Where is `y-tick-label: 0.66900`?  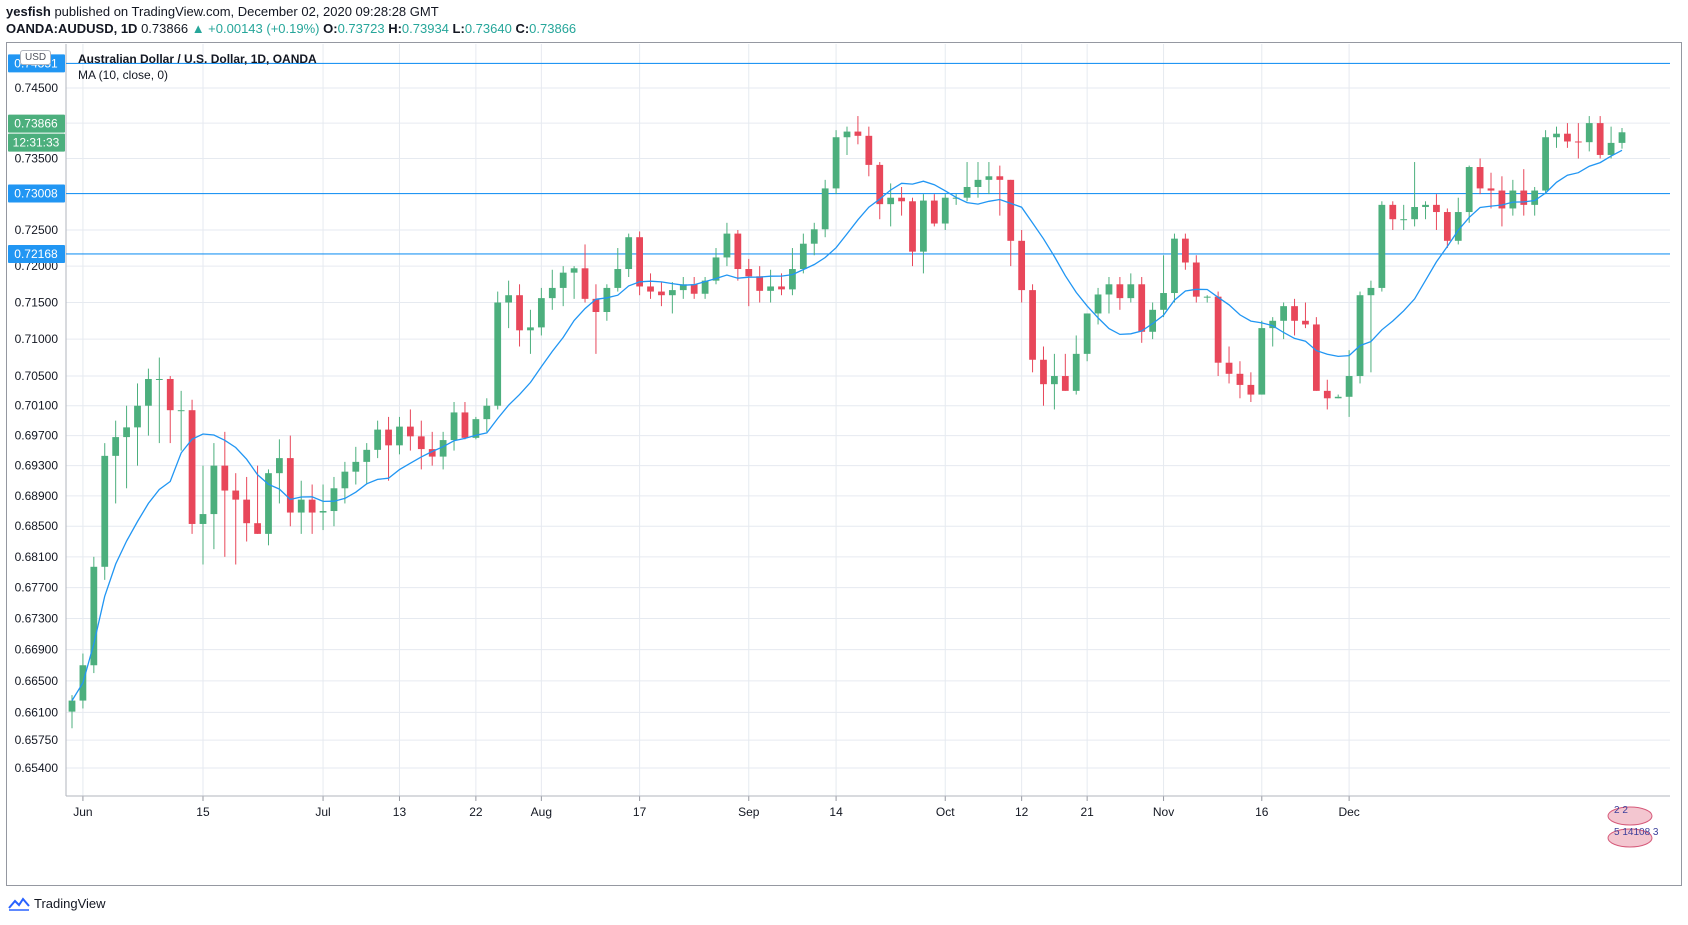
y-tick-label: 0.66900 is located at coordinates (37, 650).